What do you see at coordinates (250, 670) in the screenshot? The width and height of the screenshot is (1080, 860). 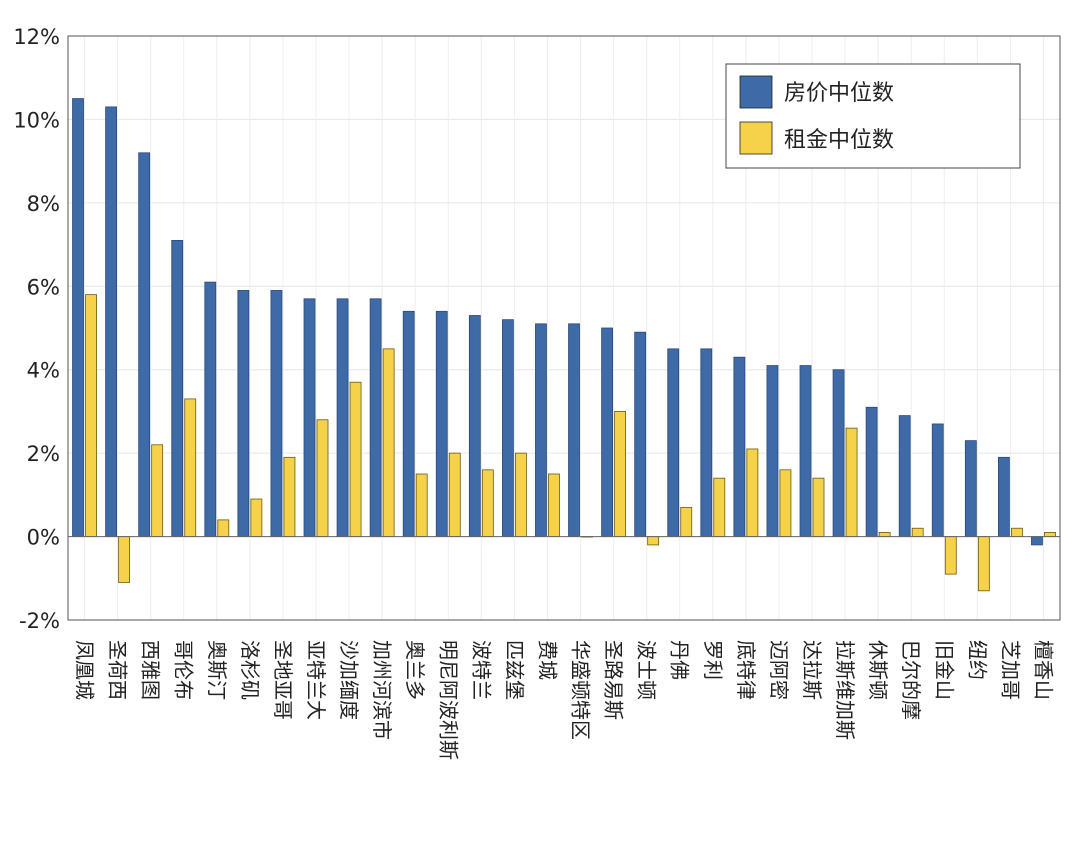 I see `x-category-label: 洛杉矶` at bounding box center [250, 670].